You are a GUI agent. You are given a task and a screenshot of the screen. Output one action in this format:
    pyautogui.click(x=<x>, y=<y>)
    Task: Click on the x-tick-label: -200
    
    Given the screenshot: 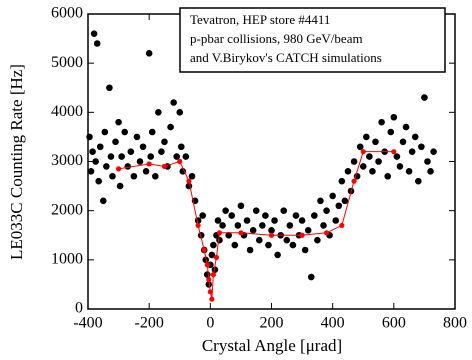 What is the action you would take?
    pyautogui.click(x=149, y=323)
    